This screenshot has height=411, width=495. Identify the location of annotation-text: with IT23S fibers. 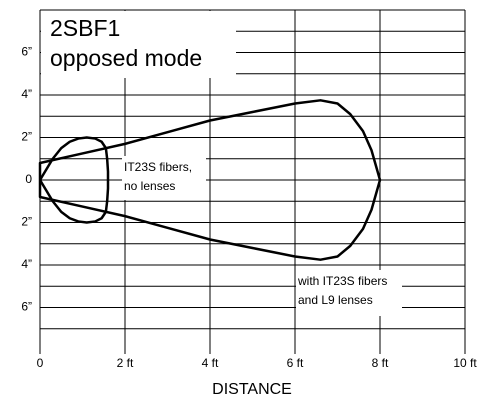
(342, 281).